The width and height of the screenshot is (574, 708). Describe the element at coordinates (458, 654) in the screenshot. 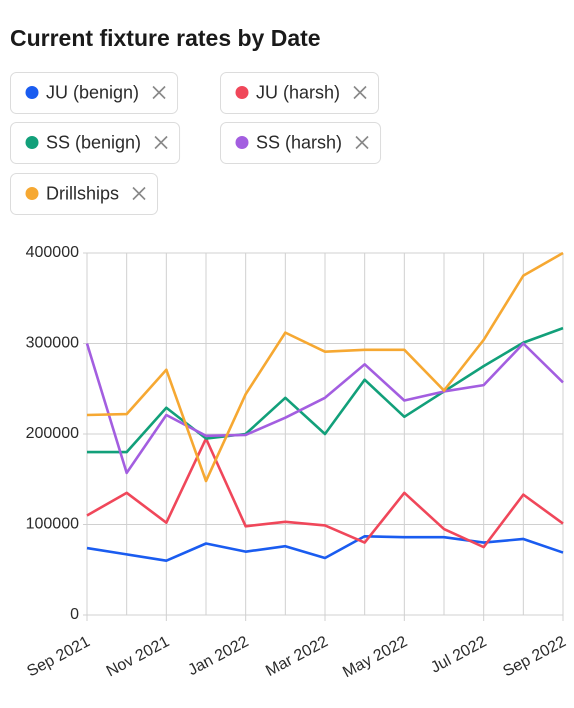

I see `x-tick-label: Jul 2022` at that location.